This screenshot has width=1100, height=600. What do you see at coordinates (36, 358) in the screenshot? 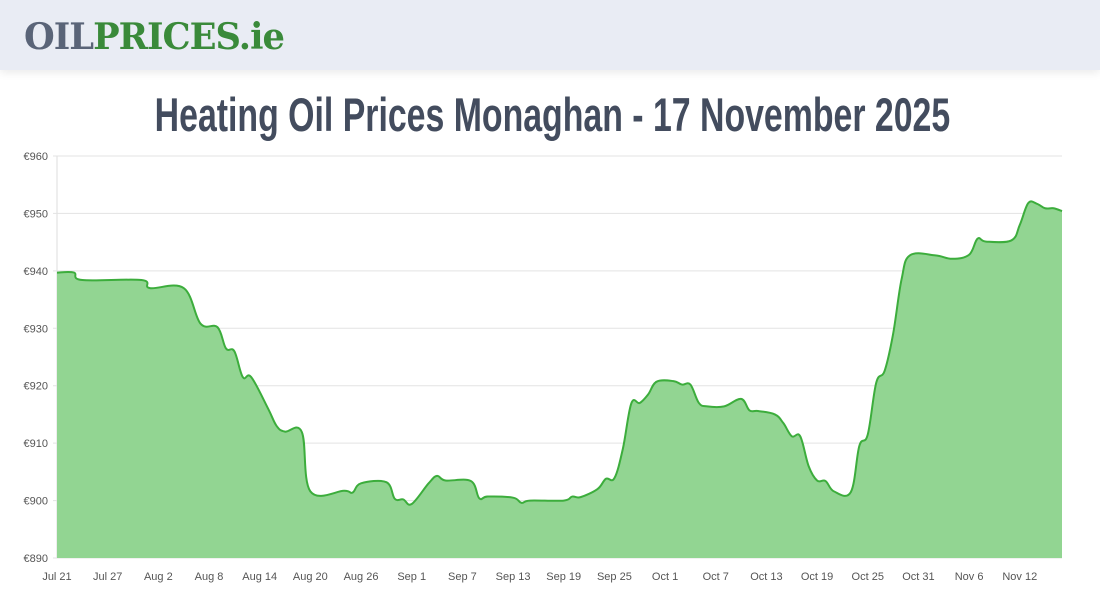
I see `y-axis-ticks: €890 €900 €910 €920 €930 €940 €950 €960` at bounding box center [36, 358].